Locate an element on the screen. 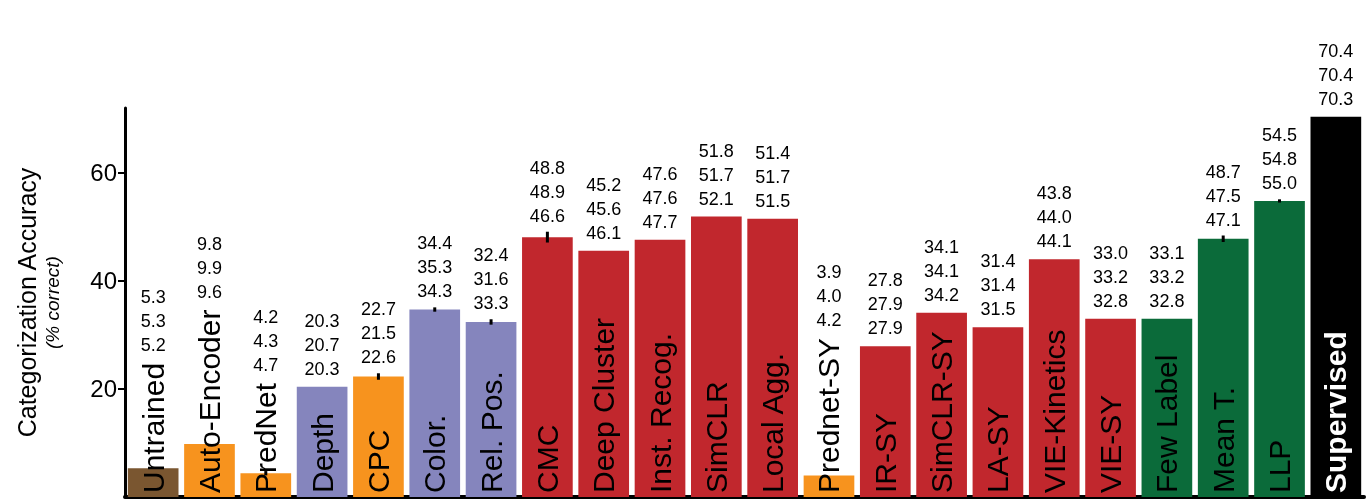 The image size is (1366, 501). y-tick-label: 40 is located at coordinates (103, 281).